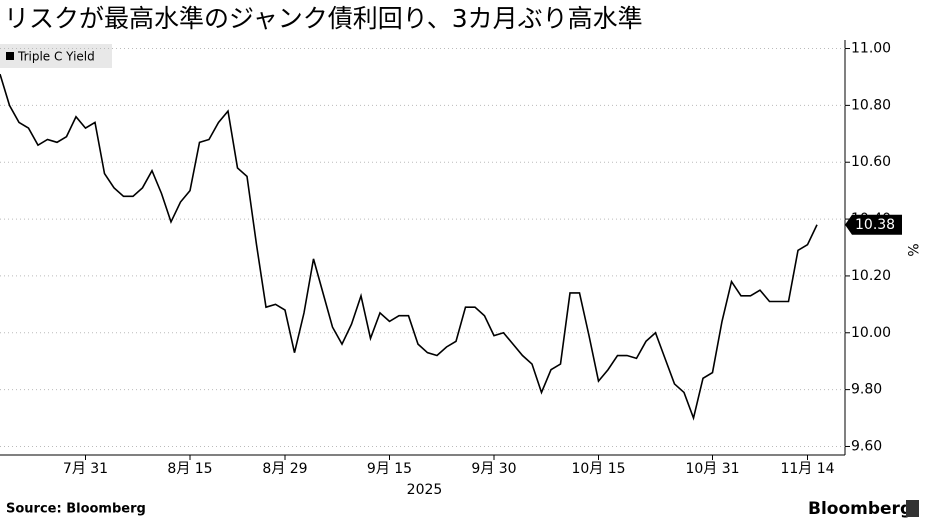 This screenshot has width=925, height=520. Describe the element at coordinates (807, 469) in the screenshot. I see `x-tick-label: 11月 14` at that location.